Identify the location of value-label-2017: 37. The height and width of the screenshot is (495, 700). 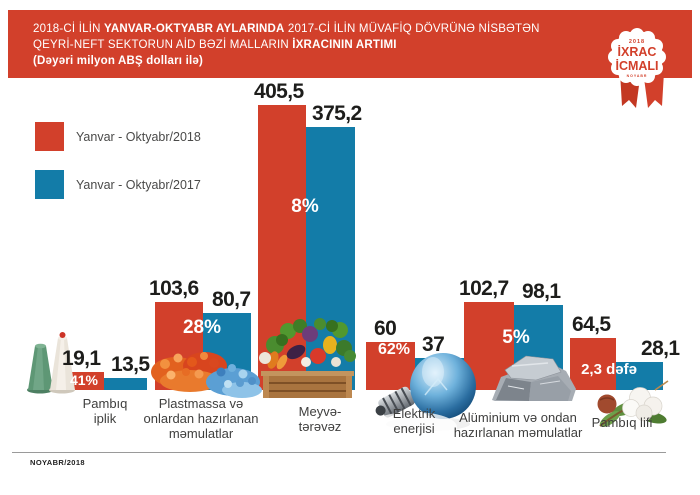
(433, 344).